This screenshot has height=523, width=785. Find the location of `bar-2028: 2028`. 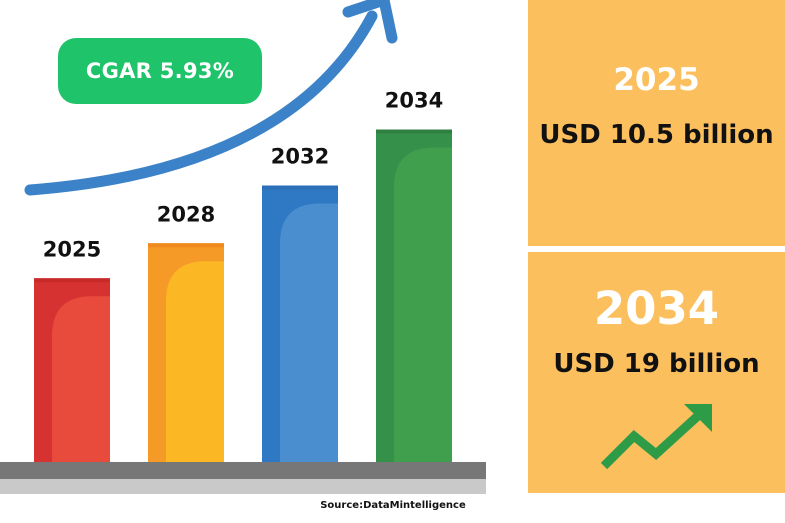

bar-2028: 2028 is located at coordinates (186, 332).